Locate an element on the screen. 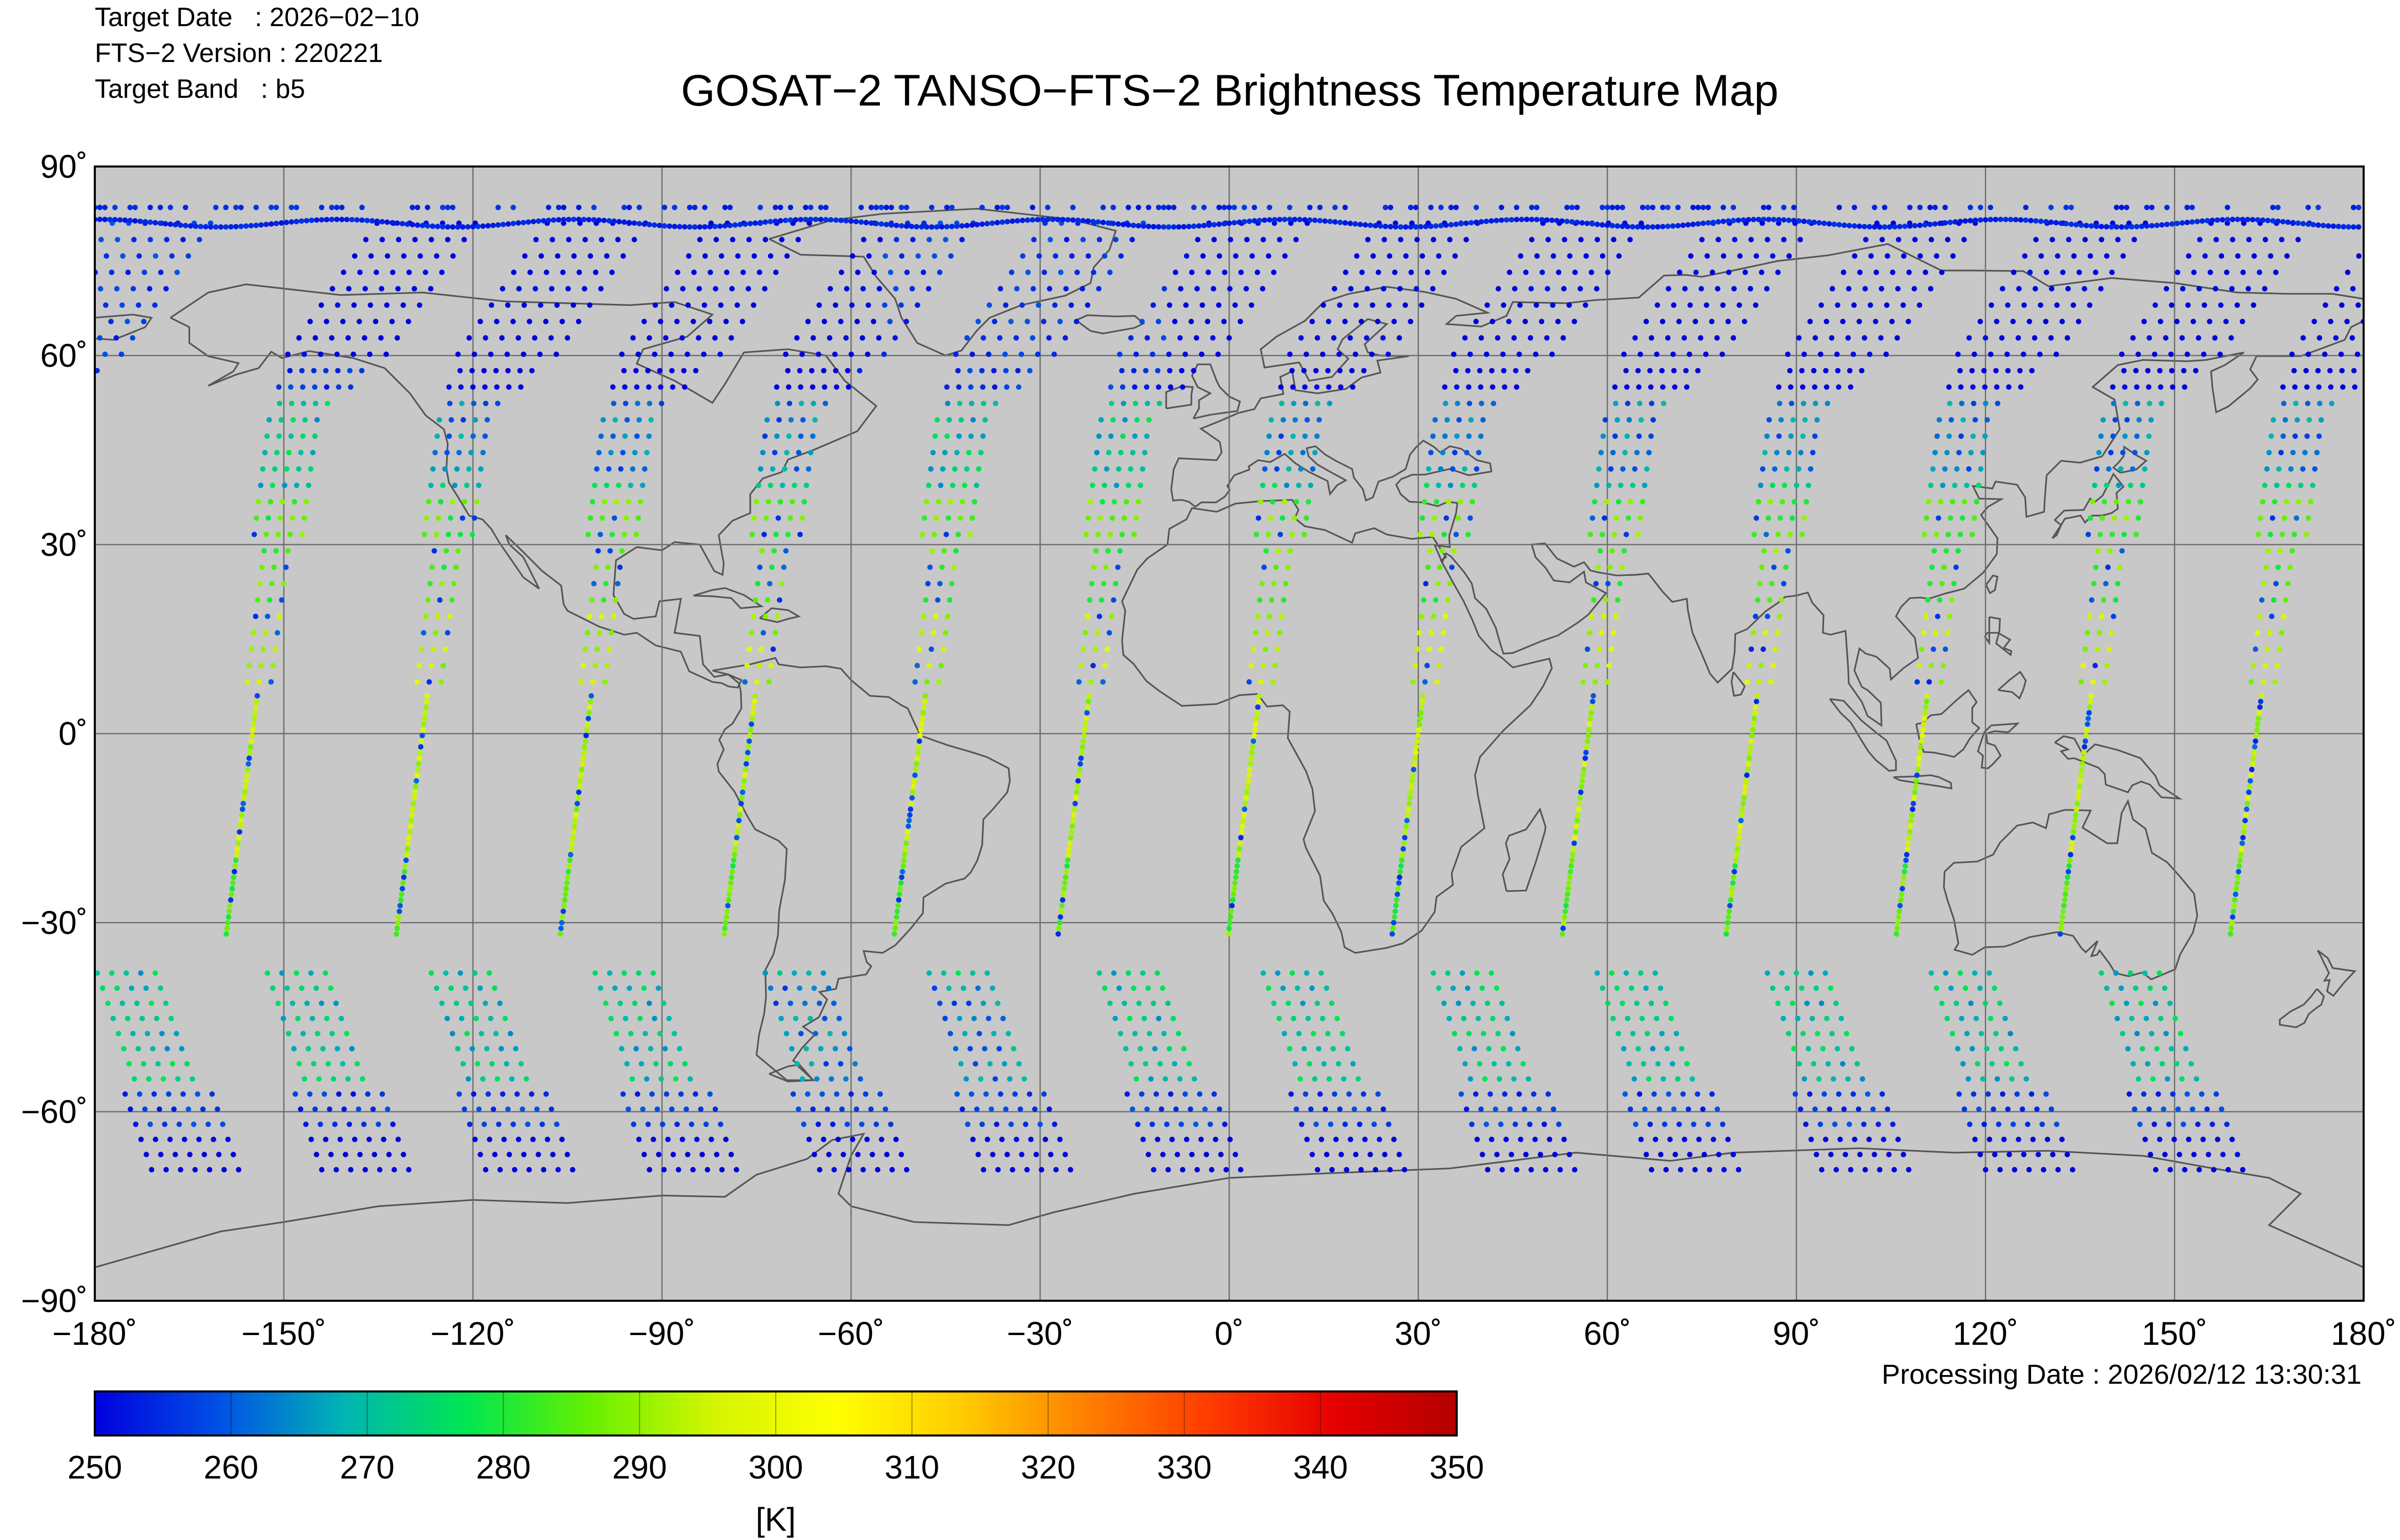 This screenshot has width=2400, height=1540. version-label: FTS−2 Version : 220221 is located at coordinates (239, 53).